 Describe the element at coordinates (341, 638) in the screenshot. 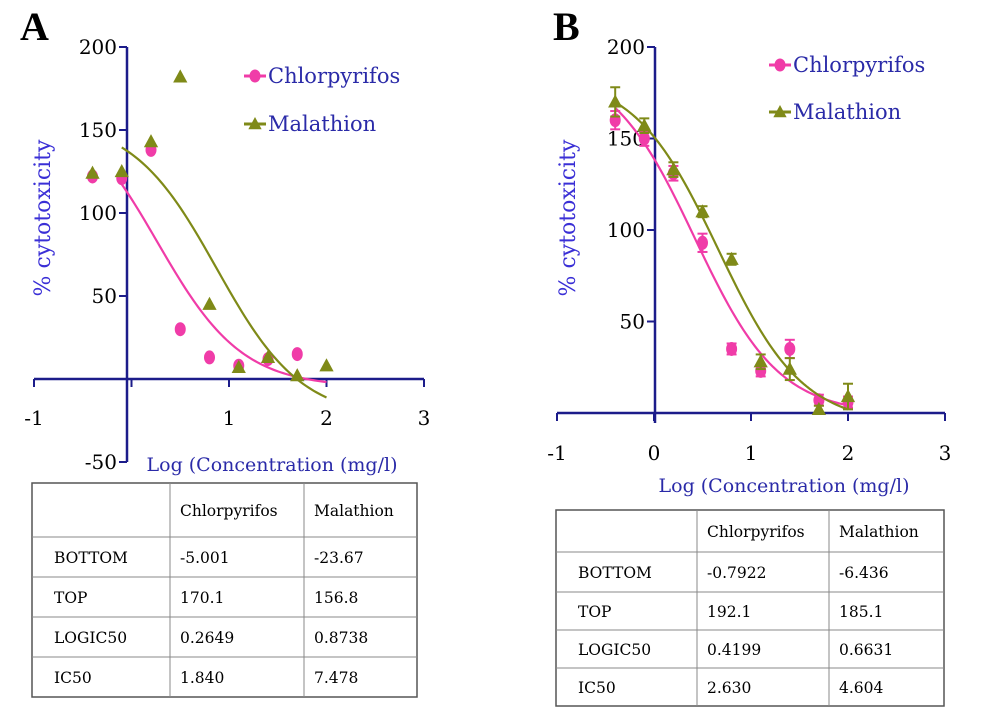

I see `table-cell: 0.8738` at that location.